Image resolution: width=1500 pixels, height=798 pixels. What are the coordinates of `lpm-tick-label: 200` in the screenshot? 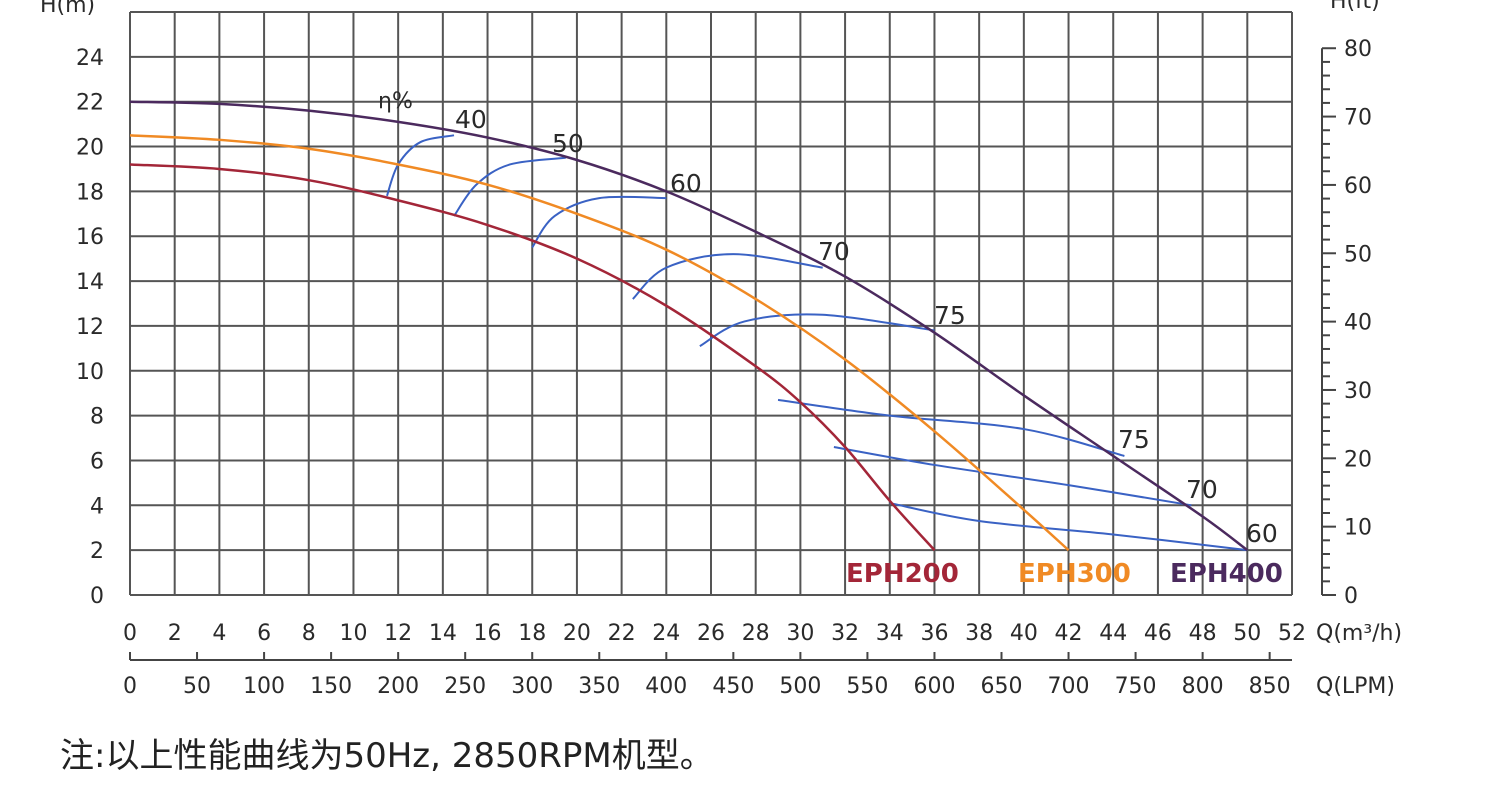 It's located at (398, 686).